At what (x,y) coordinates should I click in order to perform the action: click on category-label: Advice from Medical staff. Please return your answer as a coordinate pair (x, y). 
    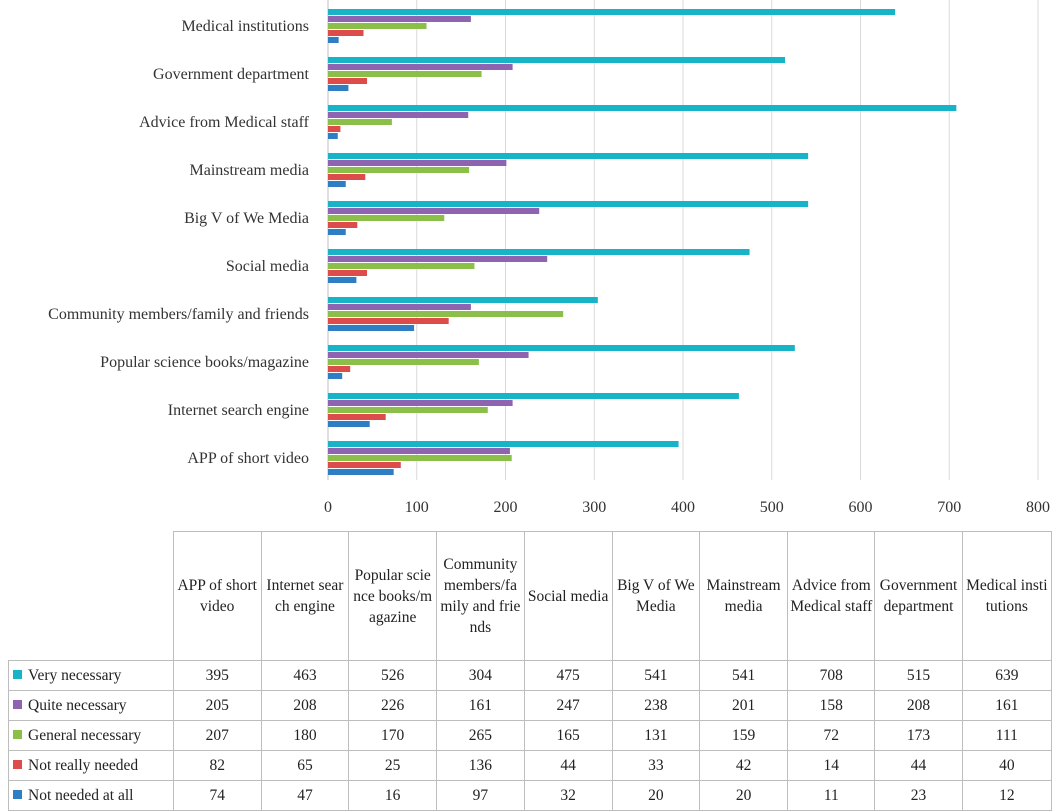
    Looking at the image, I should click on (224, 122).